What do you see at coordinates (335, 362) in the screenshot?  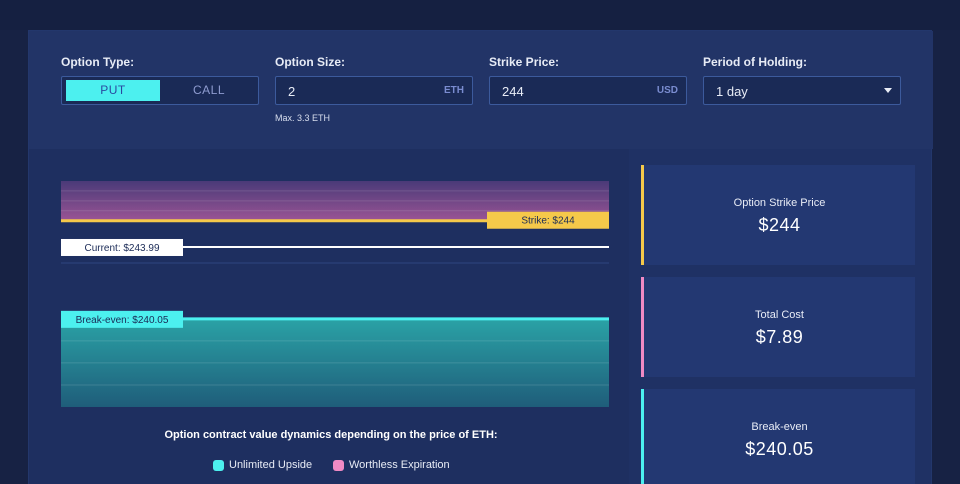 I see `unlimited-upside-area` at bounding box center [335, 362].